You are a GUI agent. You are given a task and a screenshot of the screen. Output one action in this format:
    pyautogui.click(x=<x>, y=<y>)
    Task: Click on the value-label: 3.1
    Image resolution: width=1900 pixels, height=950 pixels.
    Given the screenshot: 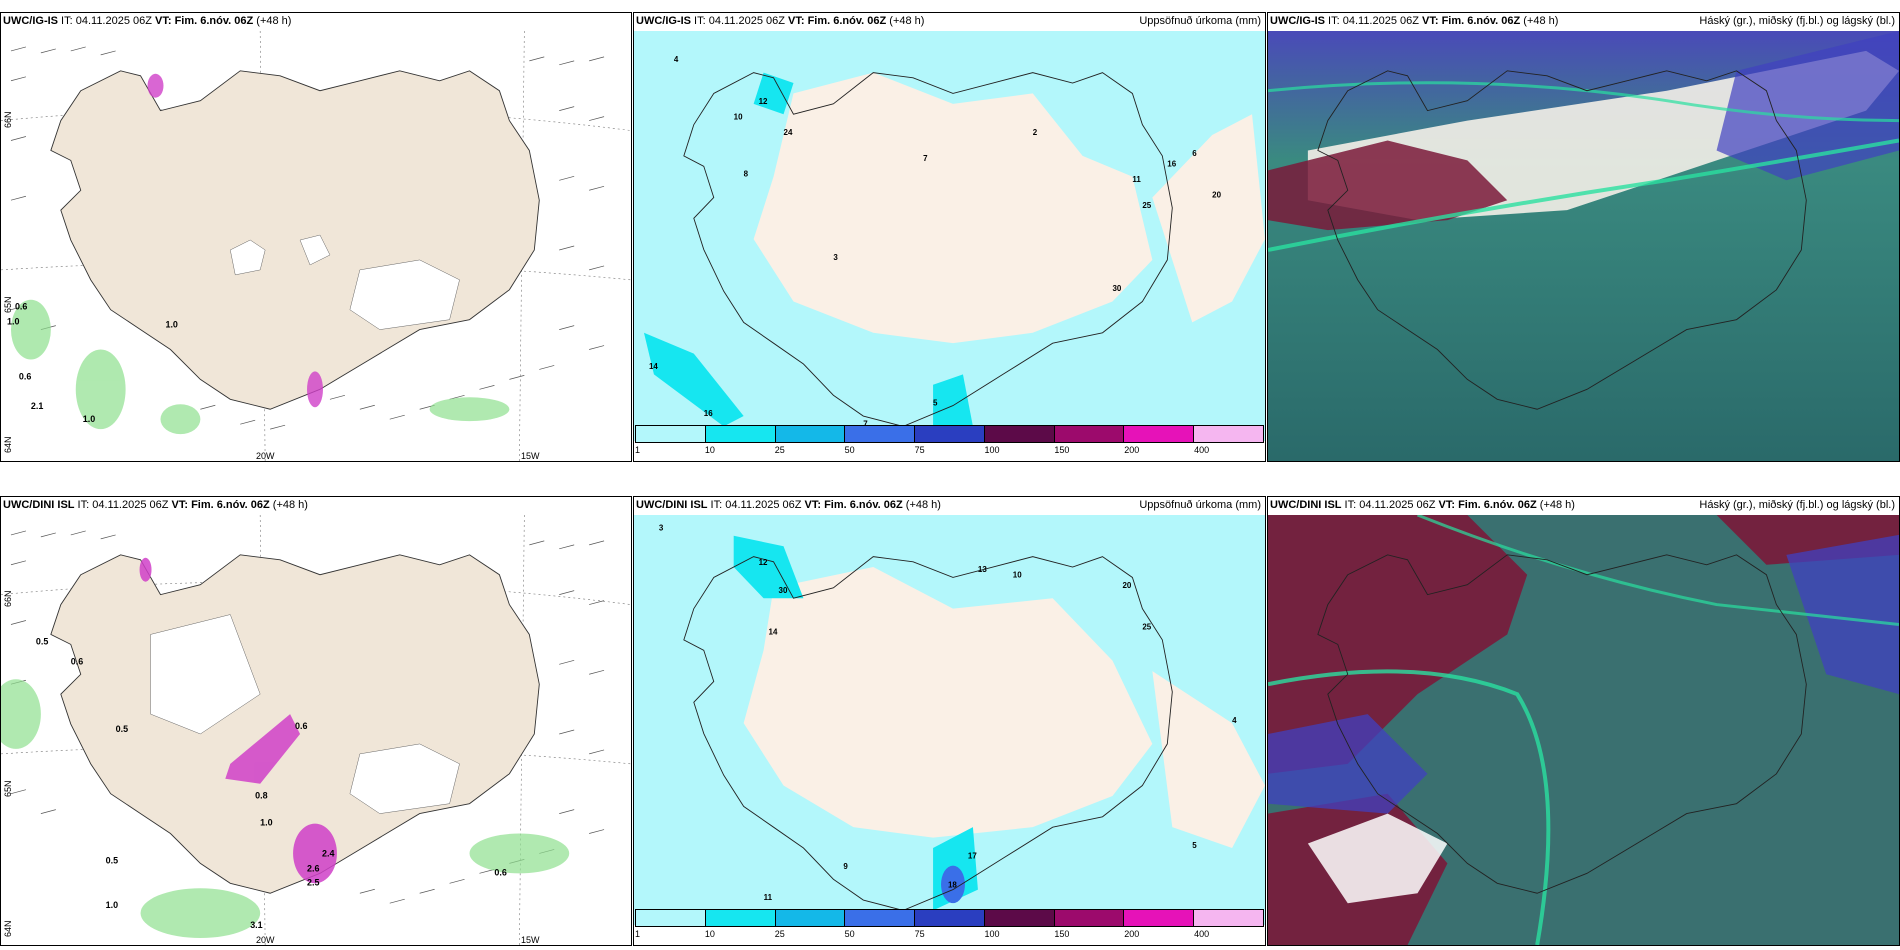 What is the action you would take?
    pyautogui.click(x=256, y=925)
    